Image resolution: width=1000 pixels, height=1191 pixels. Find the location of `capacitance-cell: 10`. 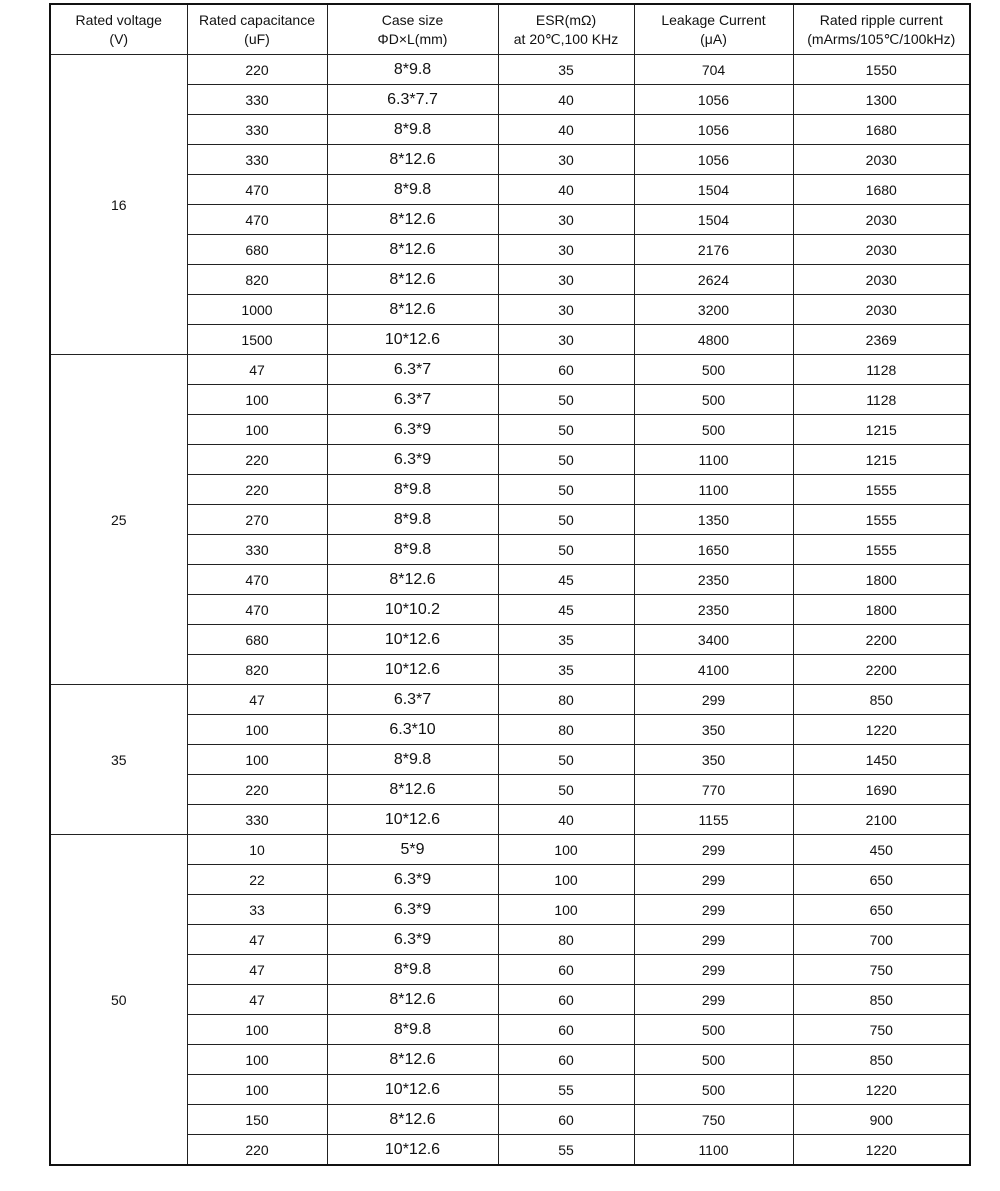

capacitance-cell: 10 is located at coordinates (257, 849).